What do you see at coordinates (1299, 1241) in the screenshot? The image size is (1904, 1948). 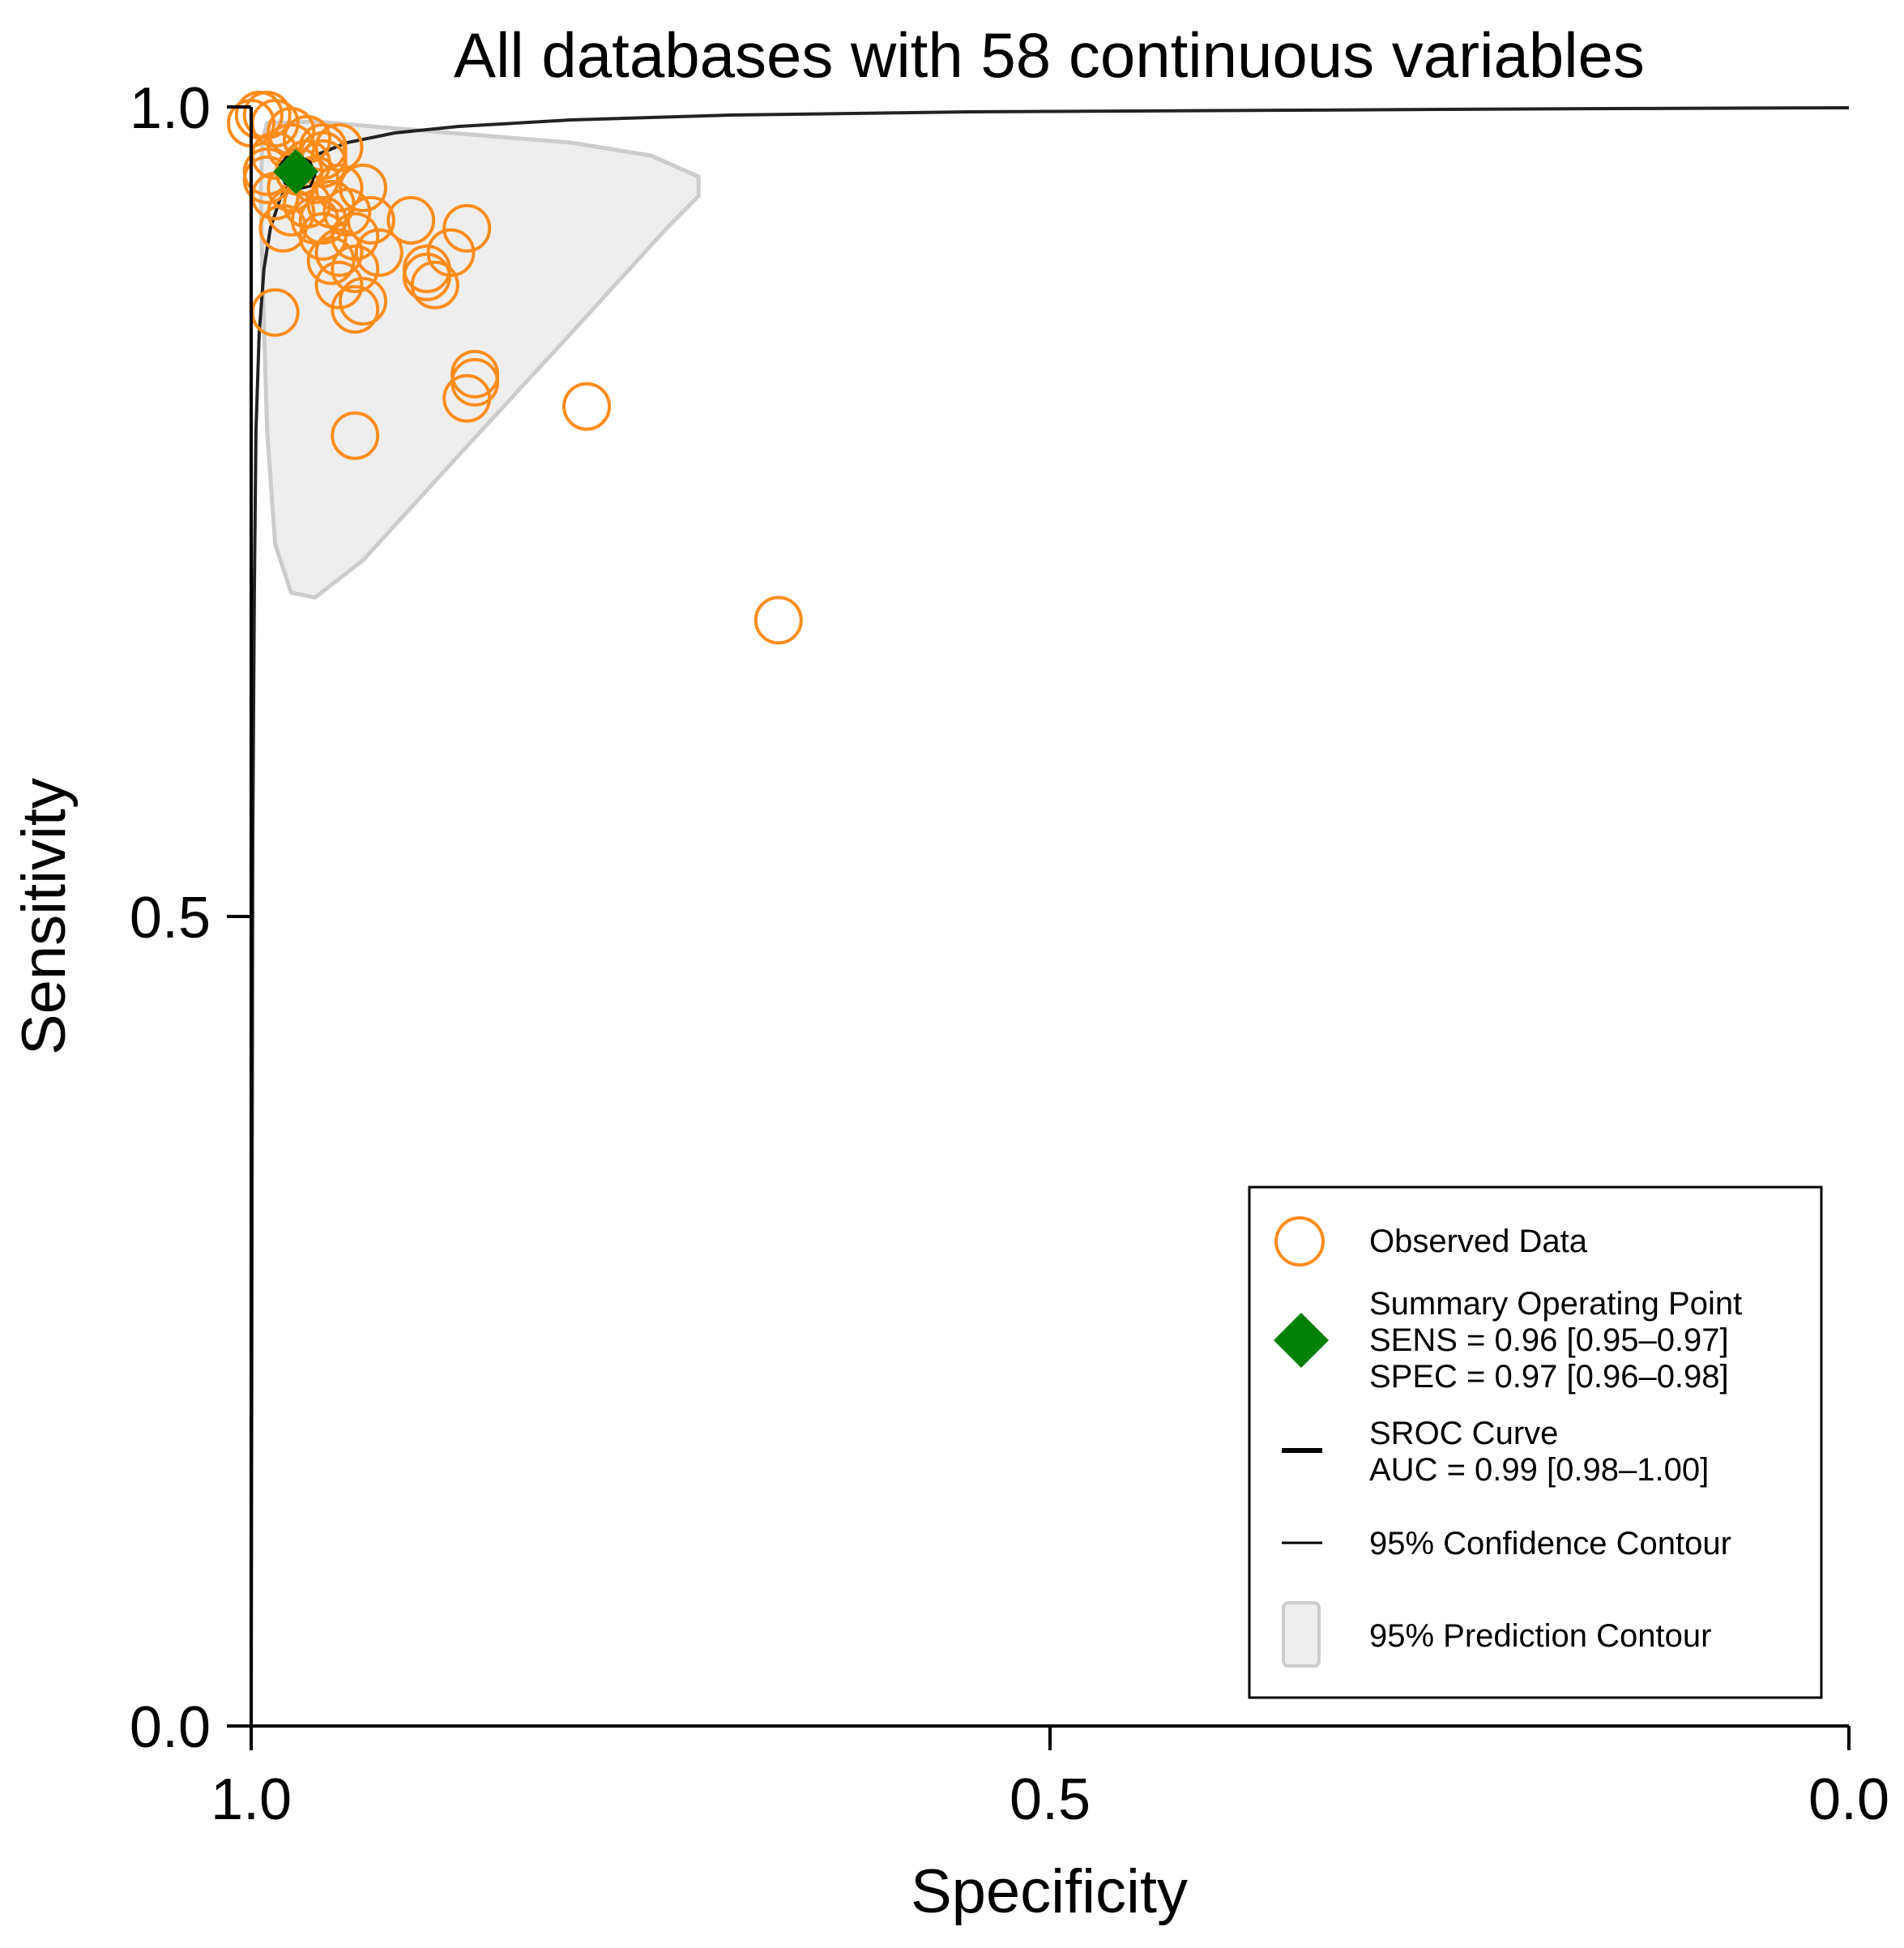 I see `legend-observed-marker` at bounding box center [1299, 1241].